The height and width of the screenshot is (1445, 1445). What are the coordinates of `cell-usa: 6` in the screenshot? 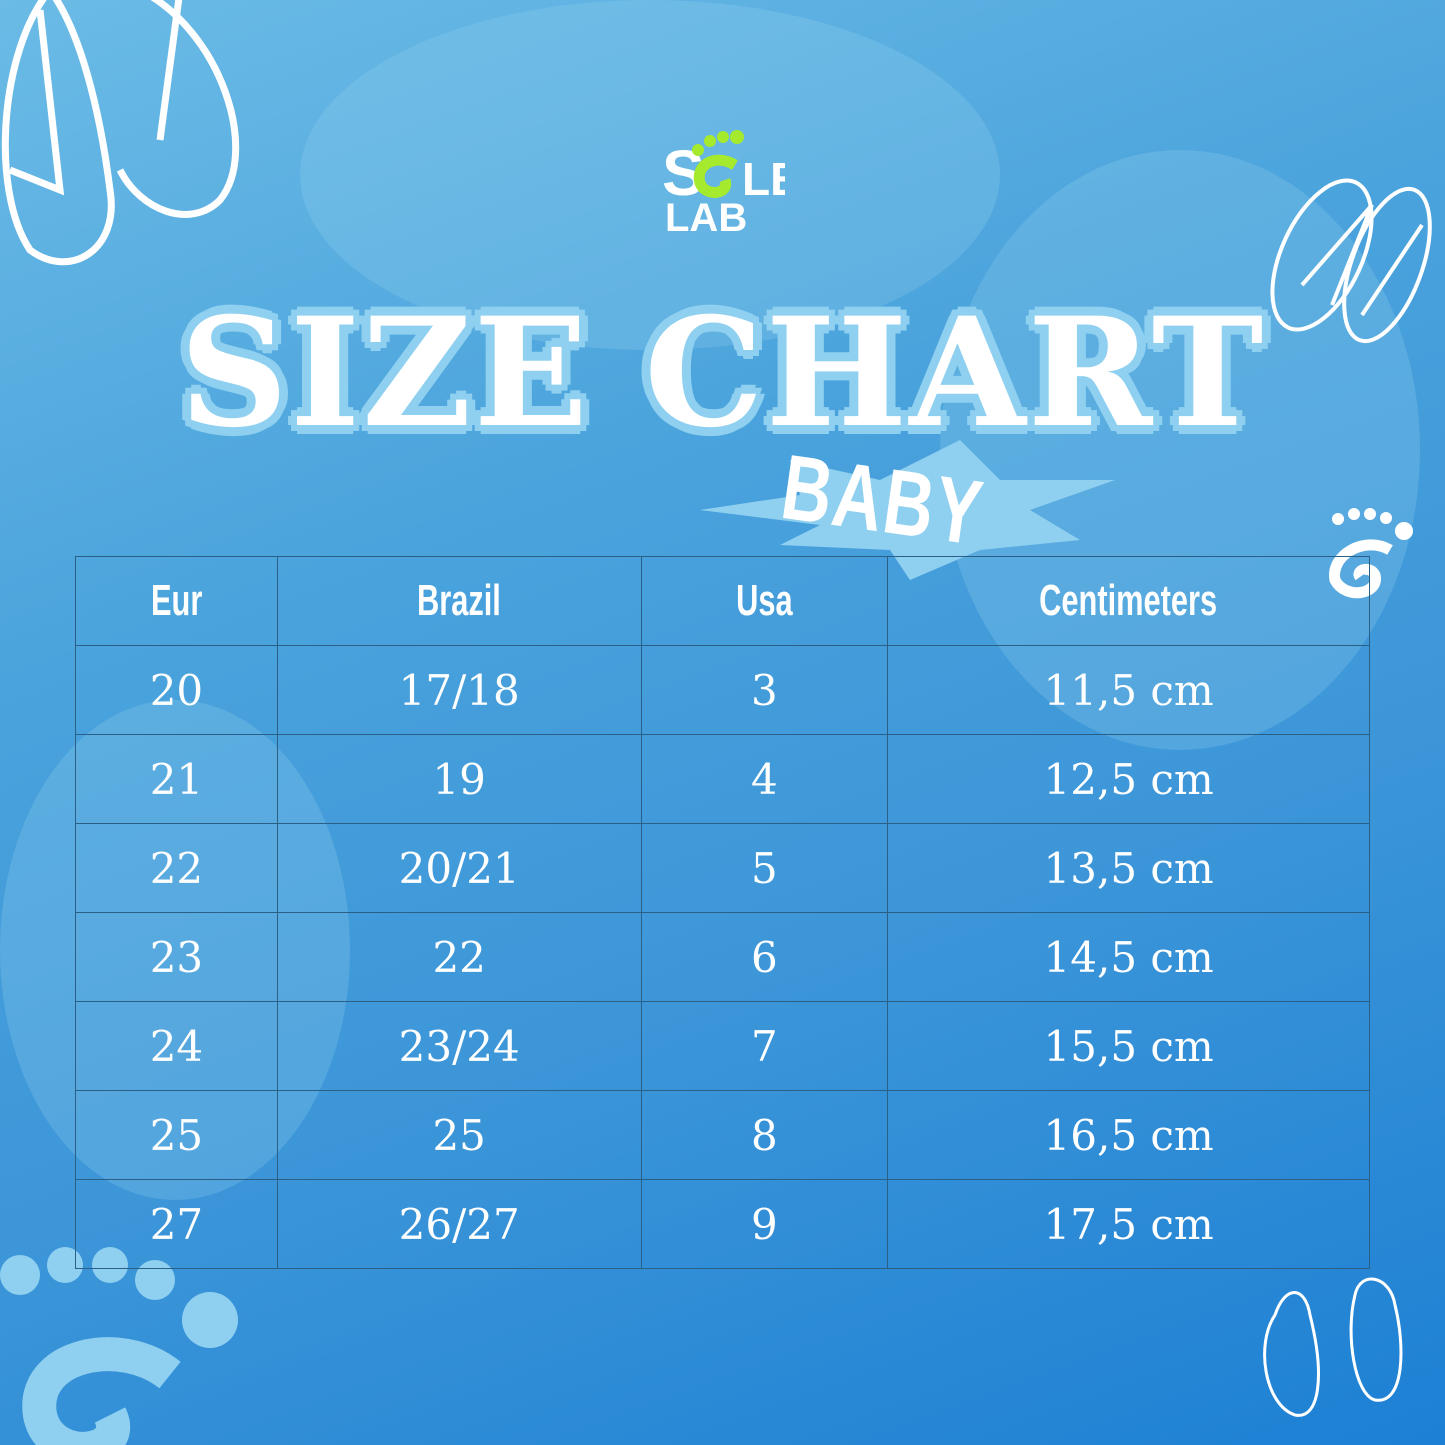 It's located at (764, 957).